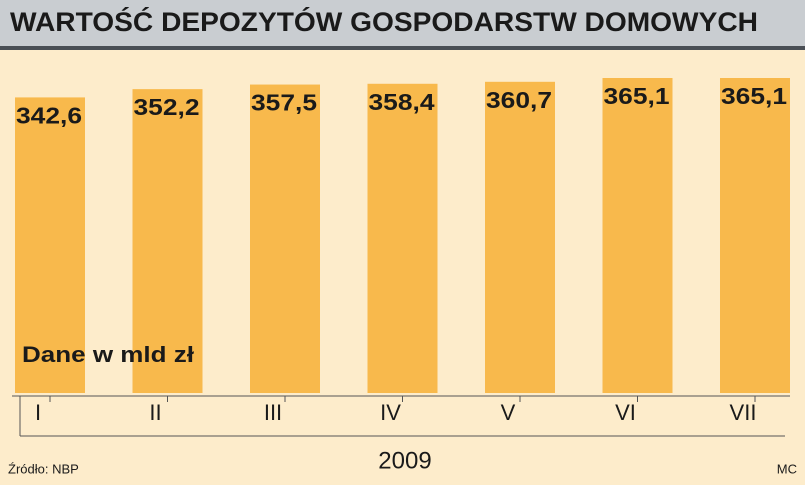  Describe the element at coordinates (155, 412) in the screenshot. I see `x-tick-label: II` at that location.